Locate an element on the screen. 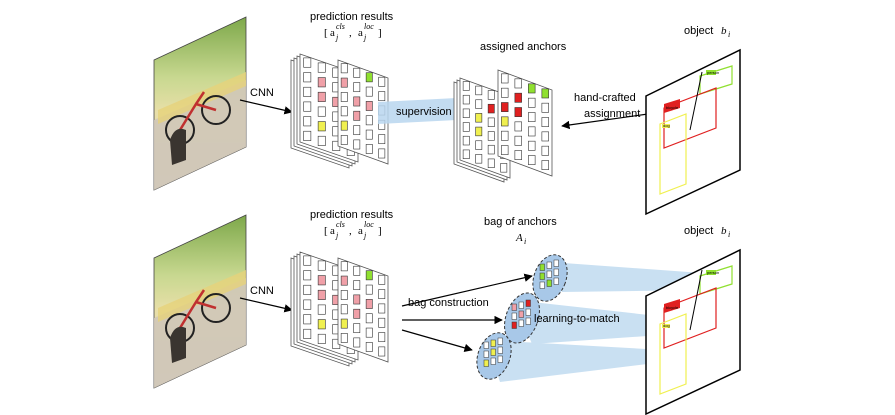 The height and width of the screenshot is (415, 895). top-cnn-label: CNN is located at coordinates (262, 93).